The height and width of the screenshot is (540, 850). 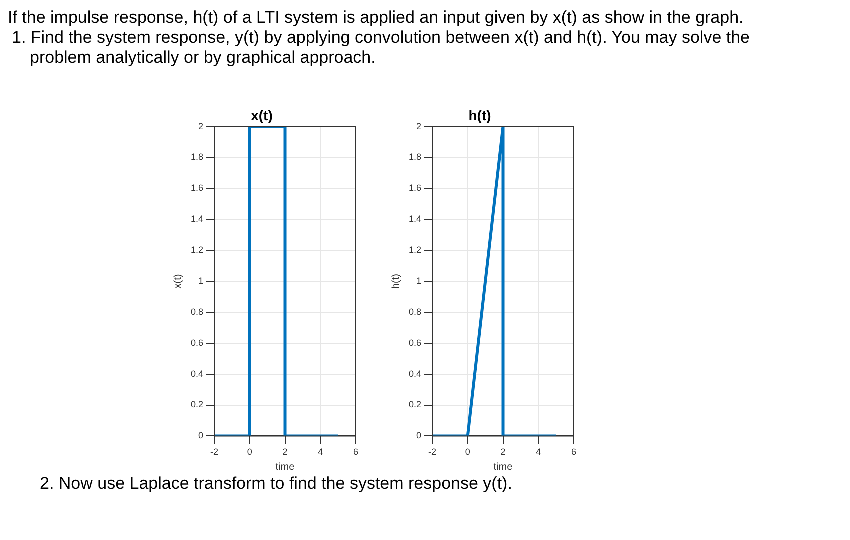 What do you see at coordinates (376, 18) in the screenshot?
I see `text: If the impulse response, h(t) of a LTI system is applied an input given by x(t) as show in the graph.` at bounding box center [376, 18].